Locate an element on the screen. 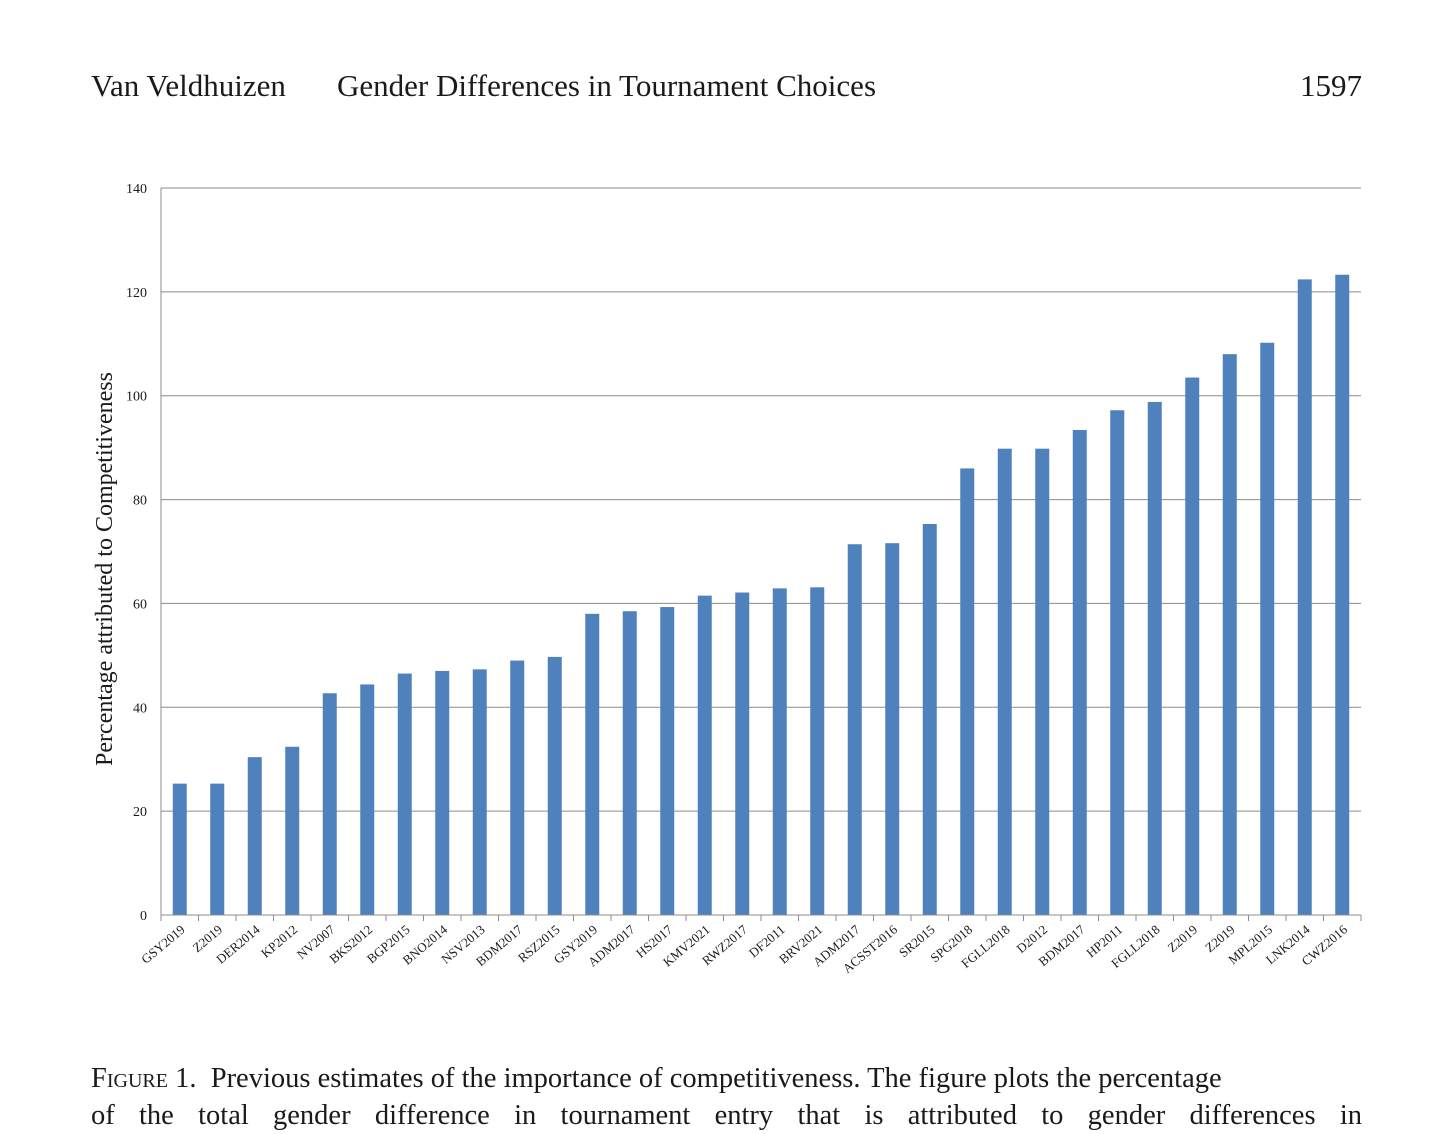  figure-label: Figure 1. is located at coordinates (144, 1078).